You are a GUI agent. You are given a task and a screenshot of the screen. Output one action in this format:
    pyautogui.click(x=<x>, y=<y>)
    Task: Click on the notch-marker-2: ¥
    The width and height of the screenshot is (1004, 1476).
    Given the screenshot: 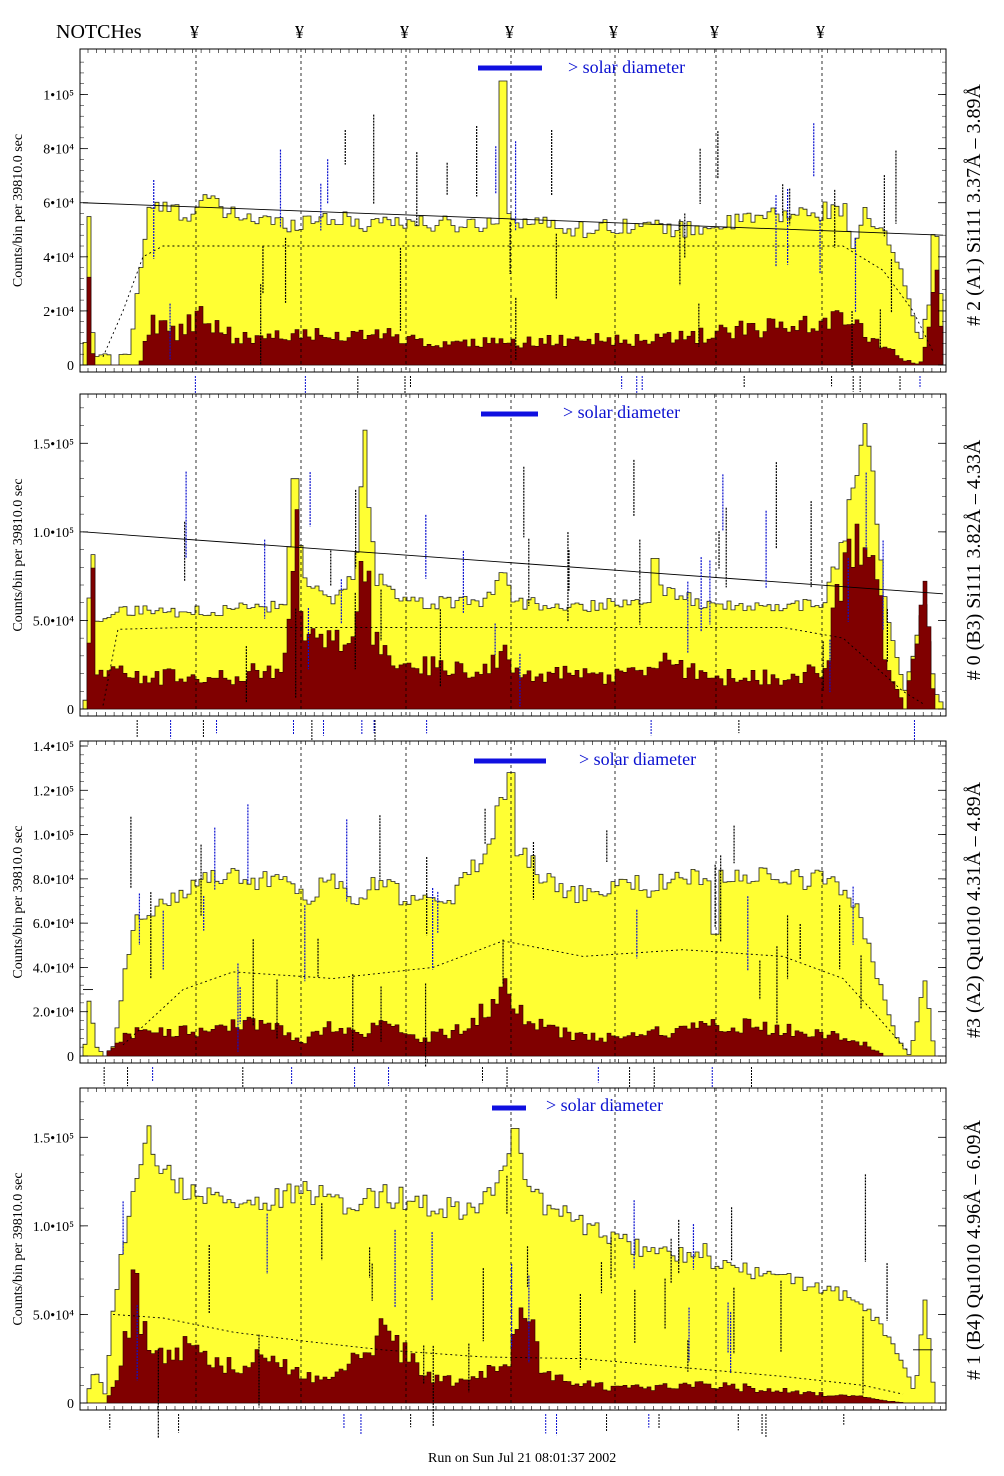 What is the action you would take?
    pyautogui.click(x=404, y=32)
    